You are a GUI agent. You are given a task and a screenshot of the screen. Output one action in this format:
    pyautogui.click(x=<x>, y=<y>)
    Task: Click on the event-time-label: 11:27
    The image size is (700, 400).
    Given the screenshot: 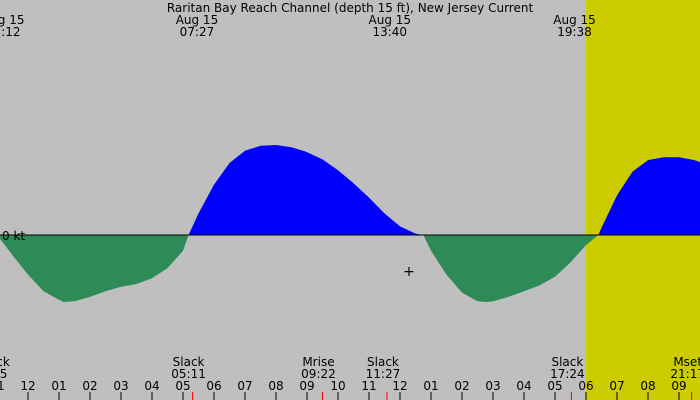 What is the action you would take?
    pyautogui.click(x=383, y=374)
    